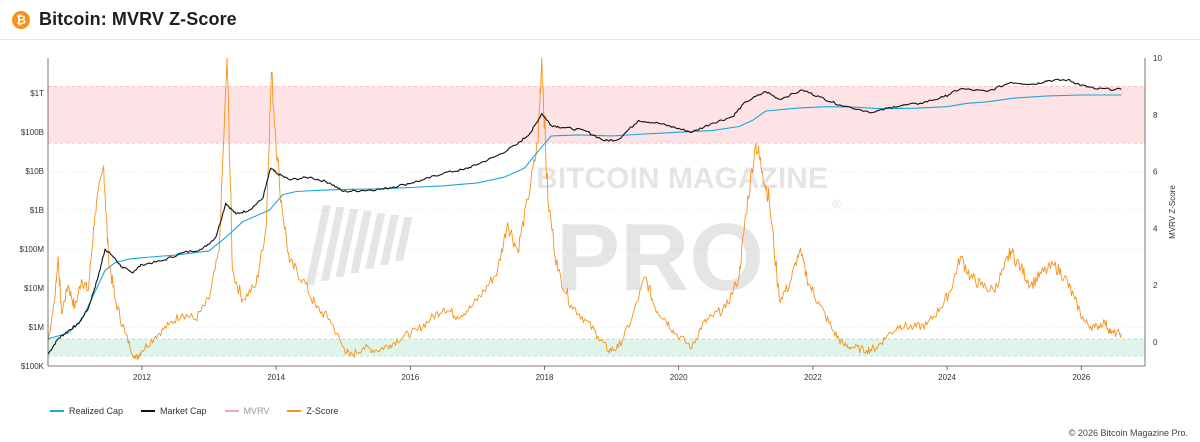 This screenshot has height=442, width=1200. What do you see at coordinates (96, 411) in the screenshot?
I see `legend-label-realized-cap: Realized Cap` at bounding box center [96, 411].